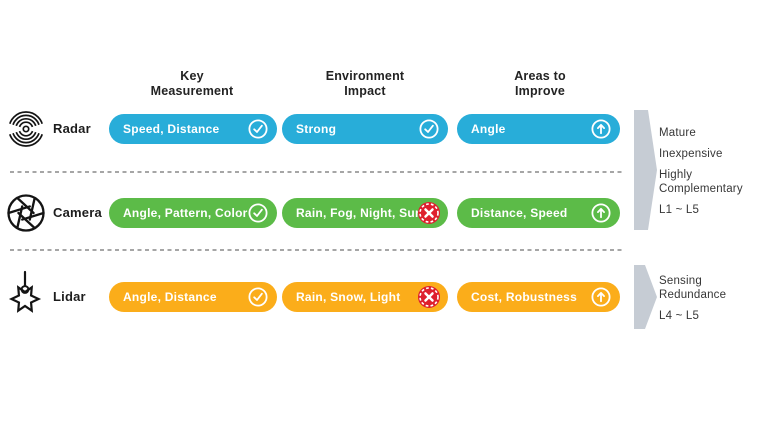  Describe the element at coordinates (646, 299) in the screenshot. I see `bracket-arrow-lidar` at that location.